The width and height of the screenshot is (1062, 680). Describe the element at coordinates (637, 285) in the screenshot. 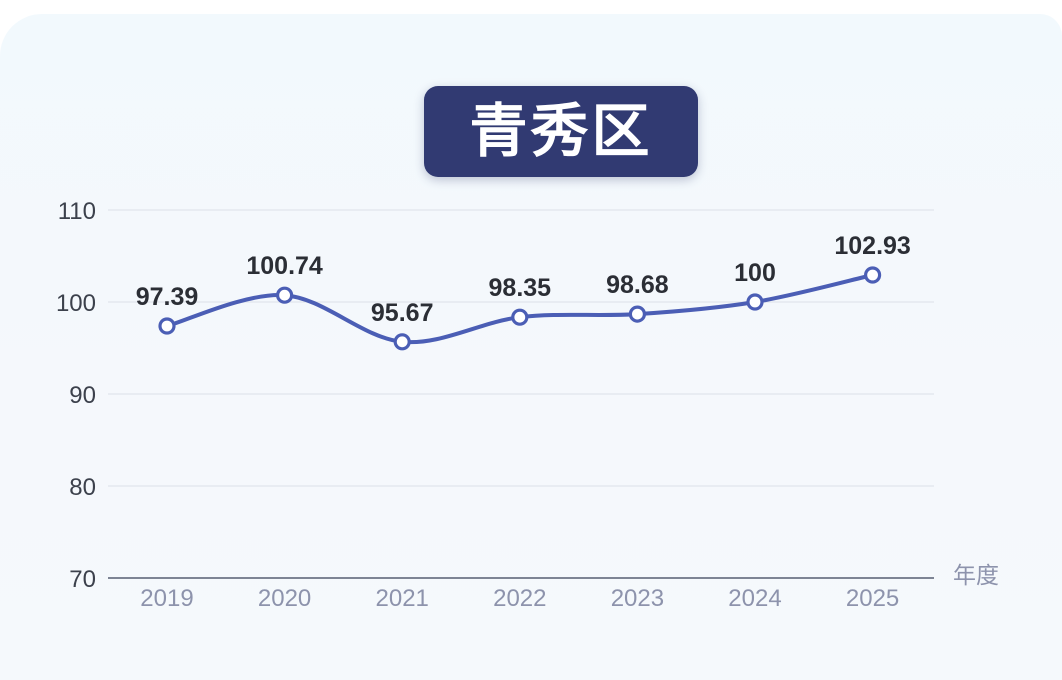

I see `data-point-label: 98.68` at that location.